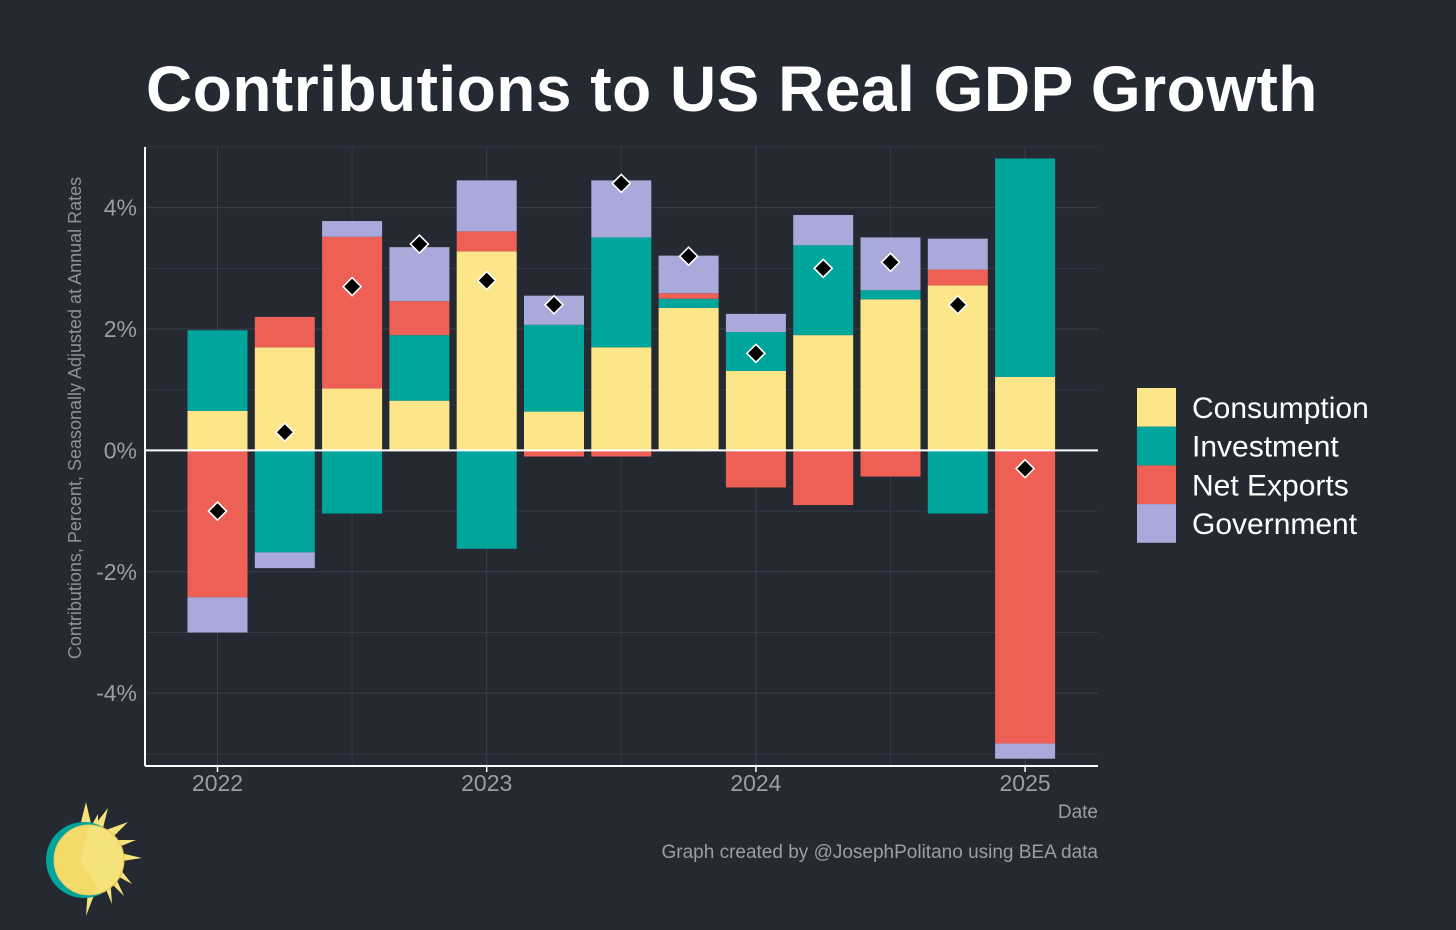  I want to click on chart-title: Contributions to US Real GDP Growth, so click(732, 89).